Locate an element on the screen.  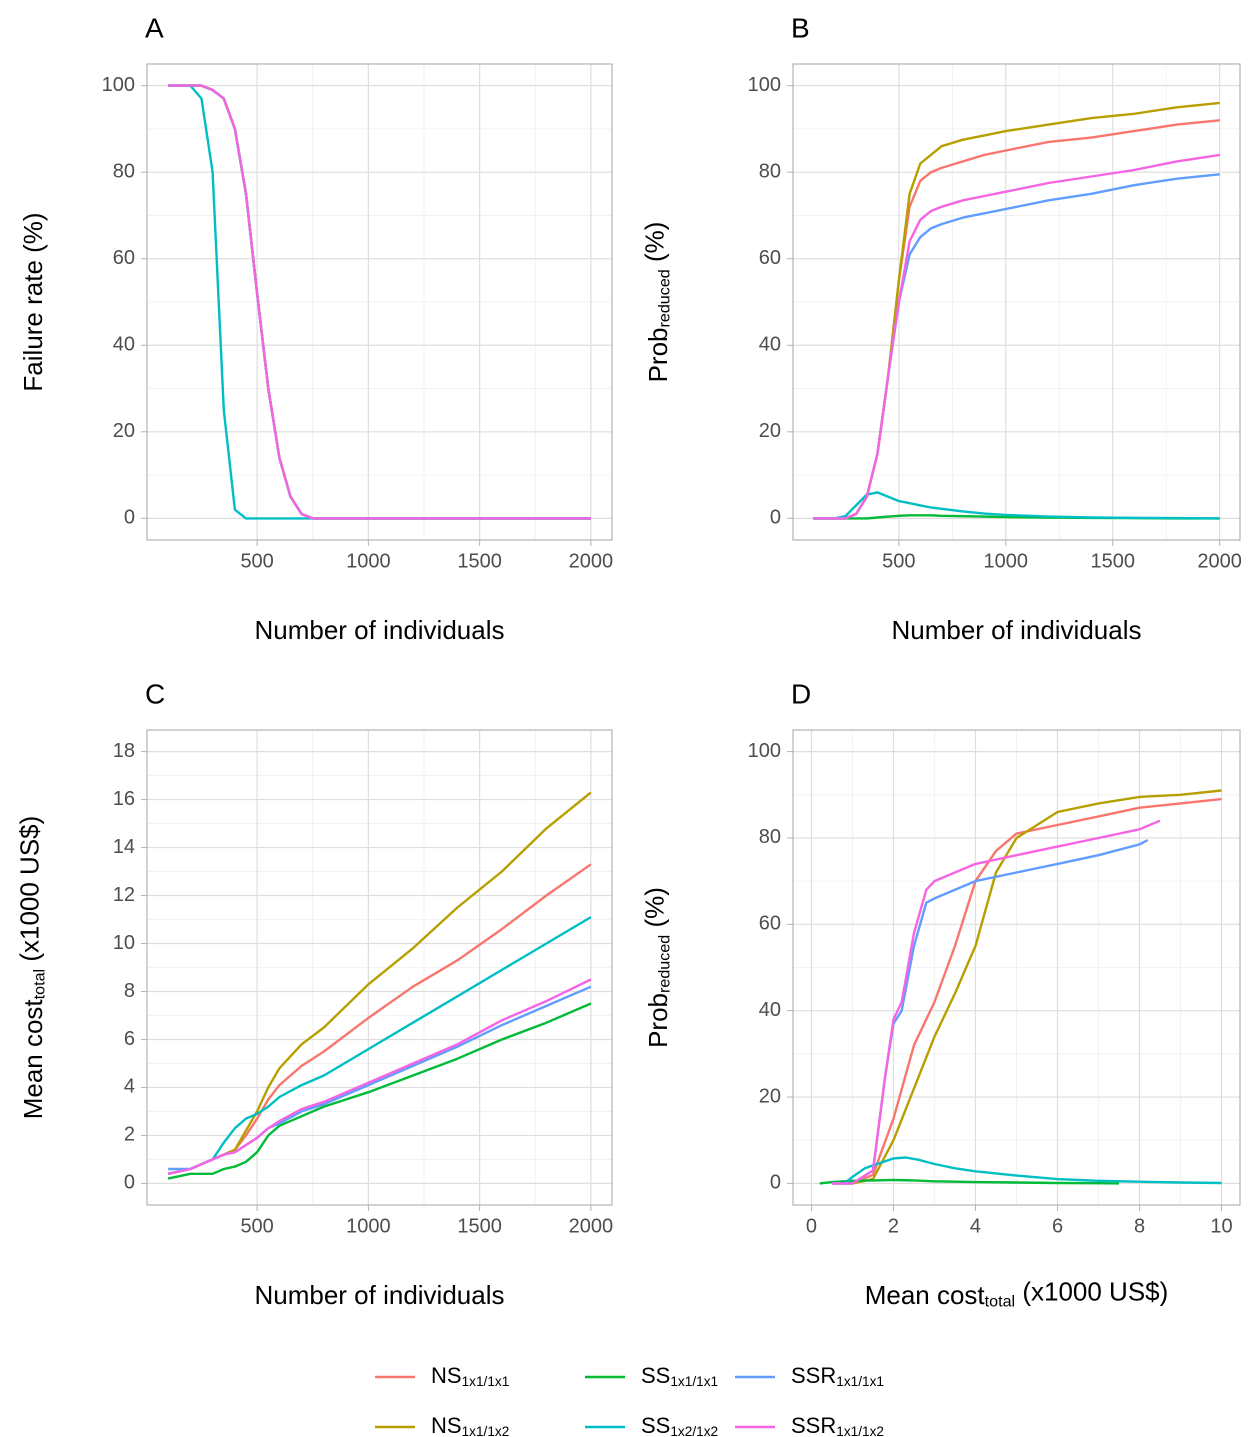
legend-label: NS1x1/1x1 is located at coordinates (470, 1376).